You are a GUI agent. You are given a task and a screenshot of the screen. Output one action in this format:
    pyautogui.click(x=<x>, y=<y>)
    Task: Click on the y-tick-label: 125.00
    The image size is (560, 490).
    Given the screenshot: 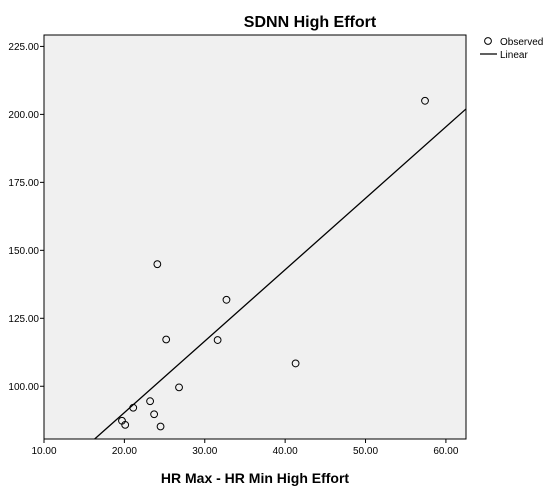 What is the action you would take?
    pyautogui.click(x=23, y=319)
    